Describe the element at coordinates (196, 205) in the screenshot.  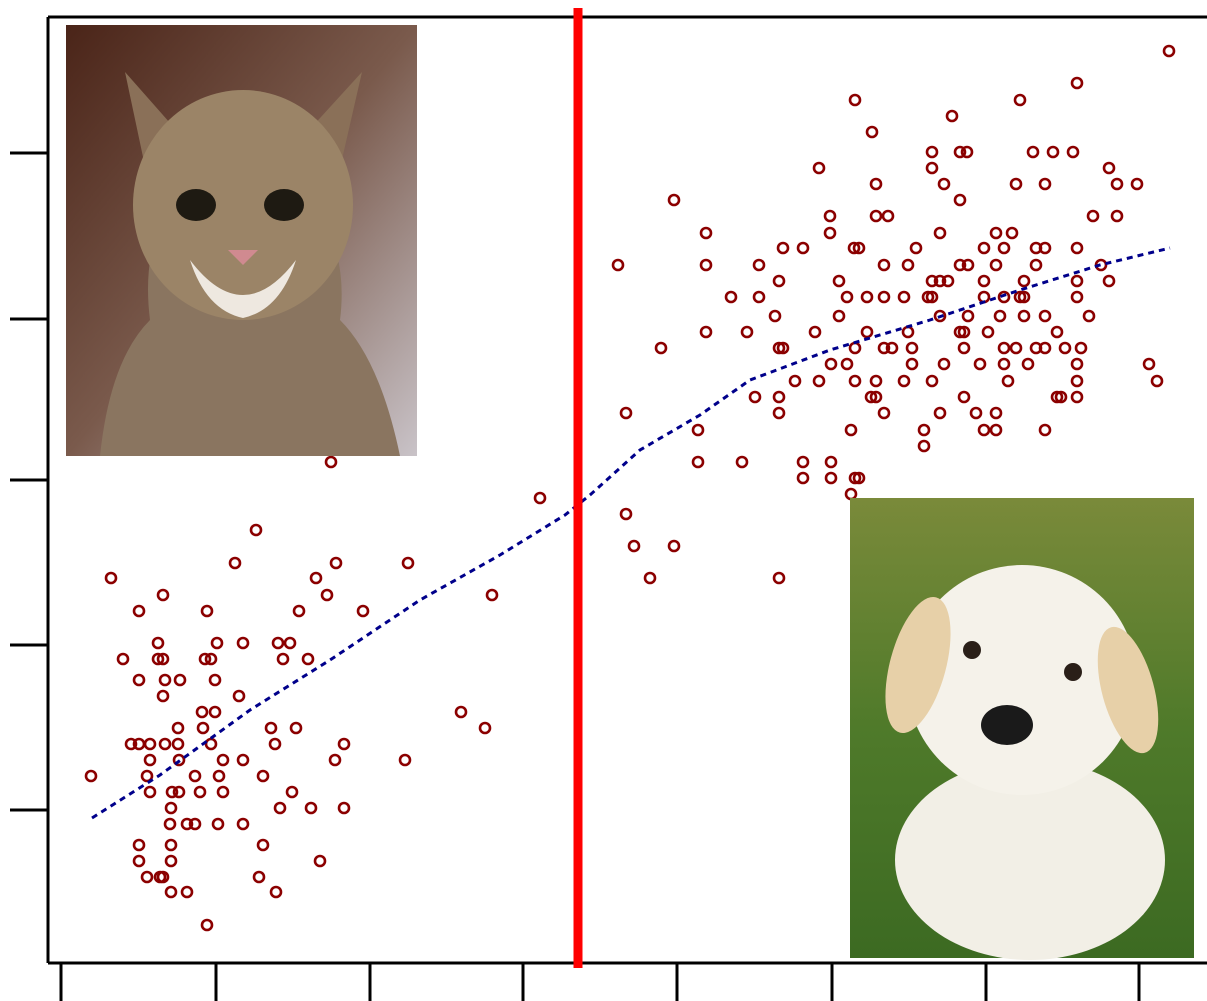
I see `cat-eye` at that location.